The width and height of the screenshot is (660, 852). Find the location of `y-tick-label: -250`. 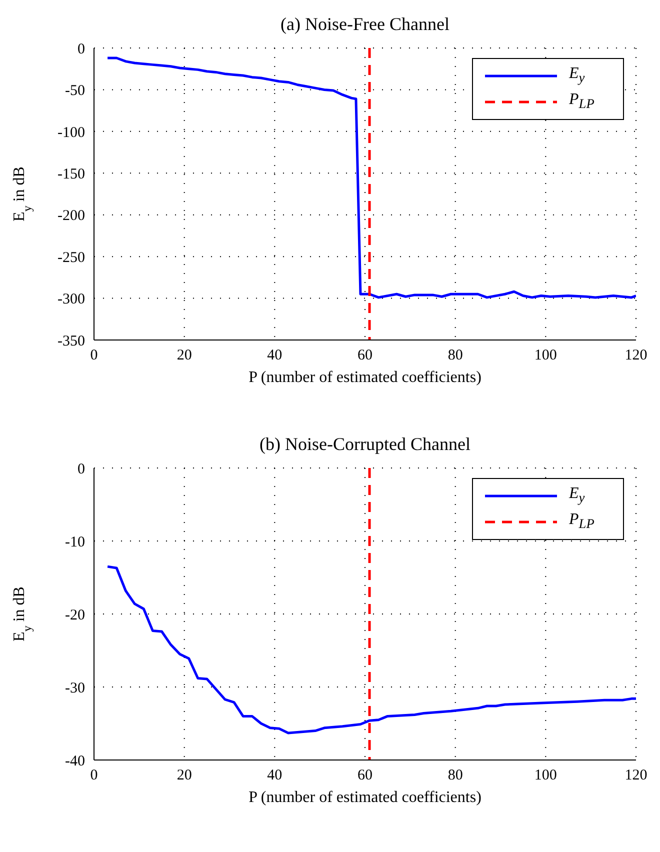

y-tick-label: -250 is located at coordinates (71, 258).